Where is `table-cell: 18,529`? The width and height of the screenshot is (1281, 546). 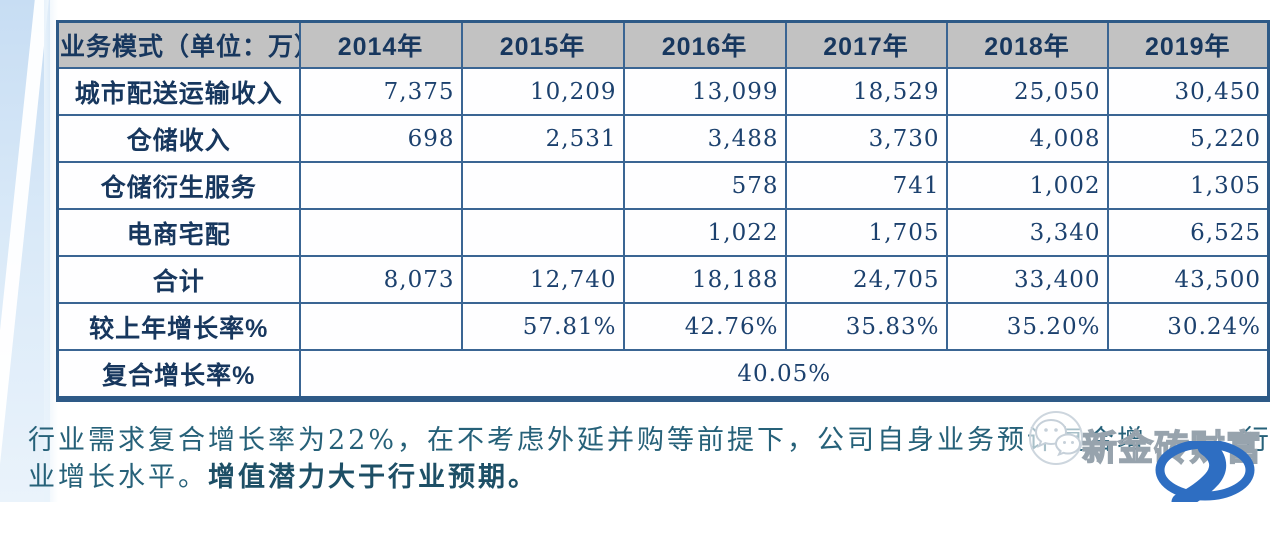
table-cell: 18,529 is located at coordinates (866, 91).